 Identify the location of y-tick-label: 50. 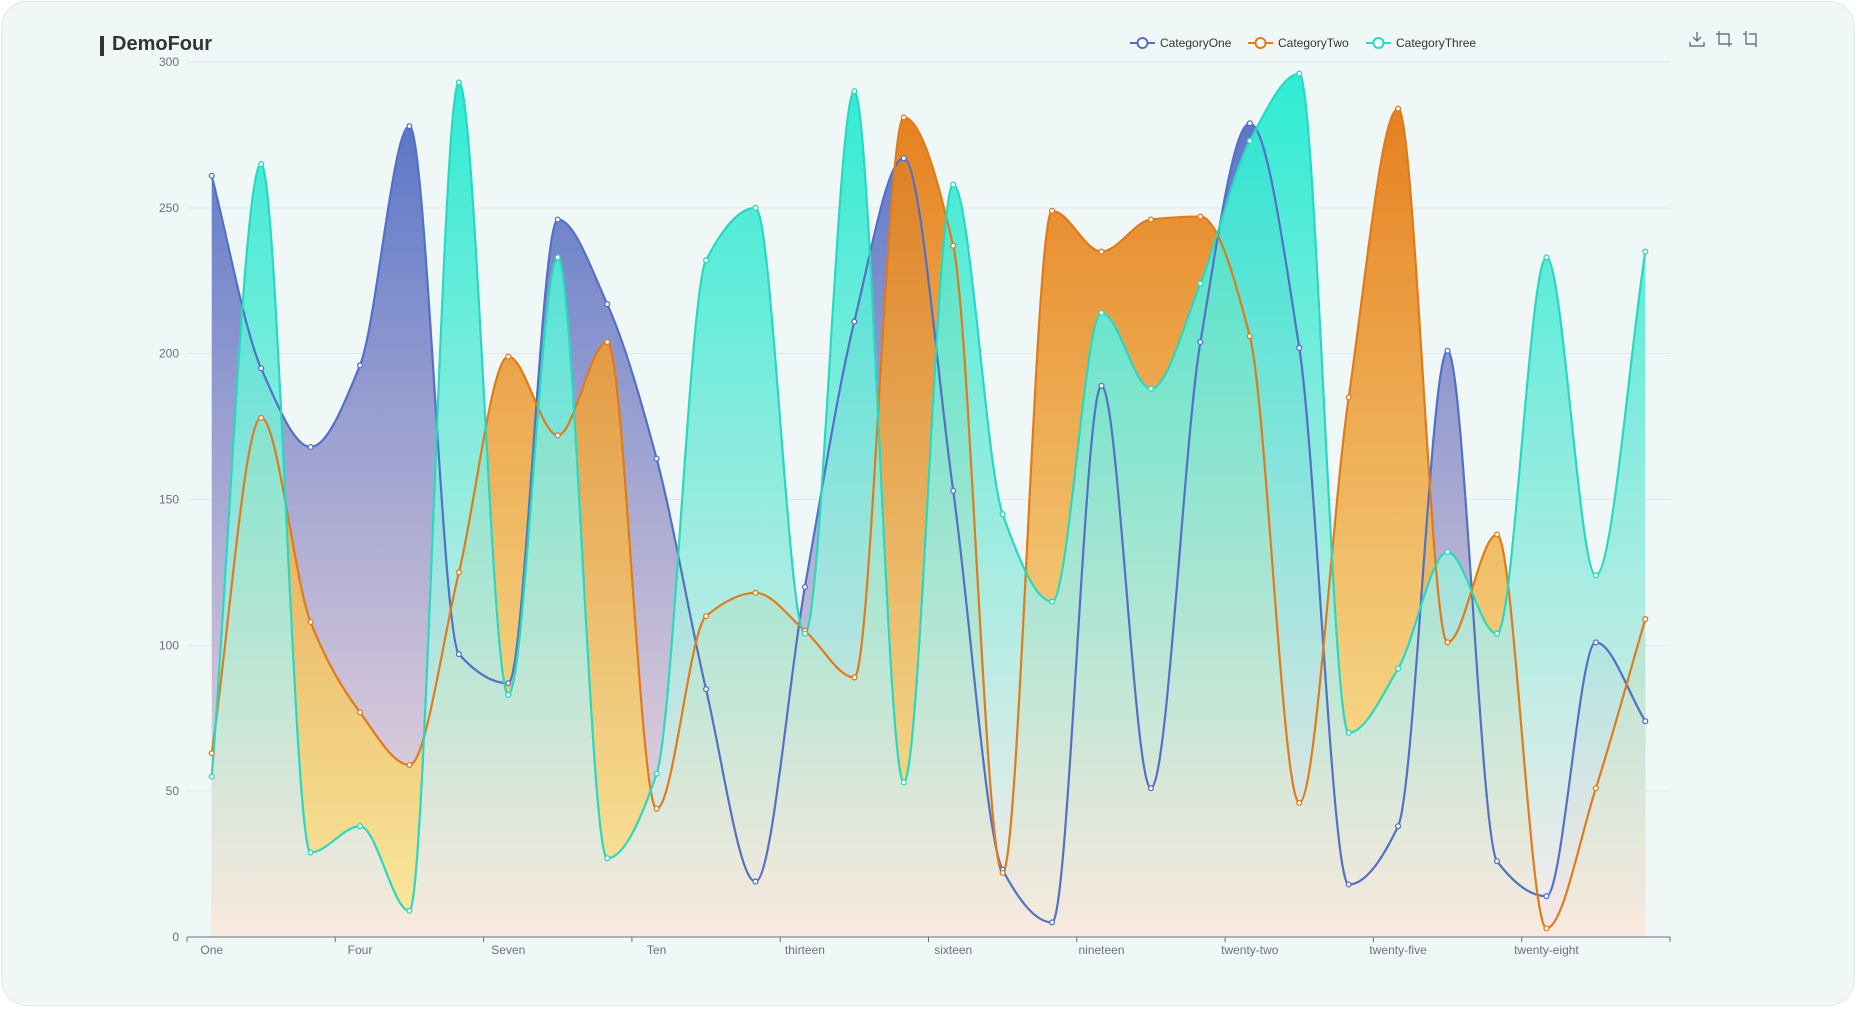
(173, 791).